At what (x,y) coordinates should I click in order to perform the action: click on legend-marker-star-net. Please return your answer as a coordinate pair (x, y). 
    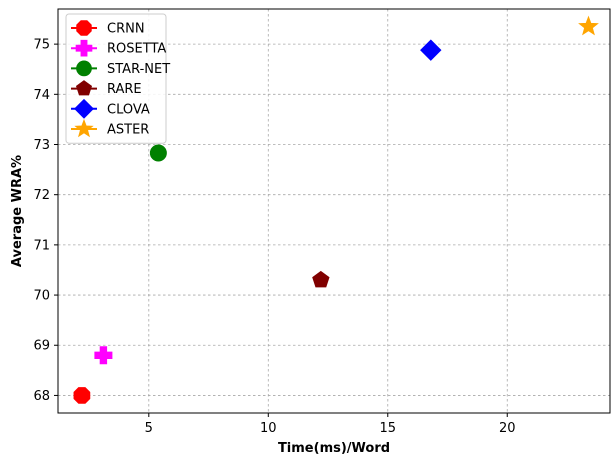
    Looking at the image, I should click on (84, 68).